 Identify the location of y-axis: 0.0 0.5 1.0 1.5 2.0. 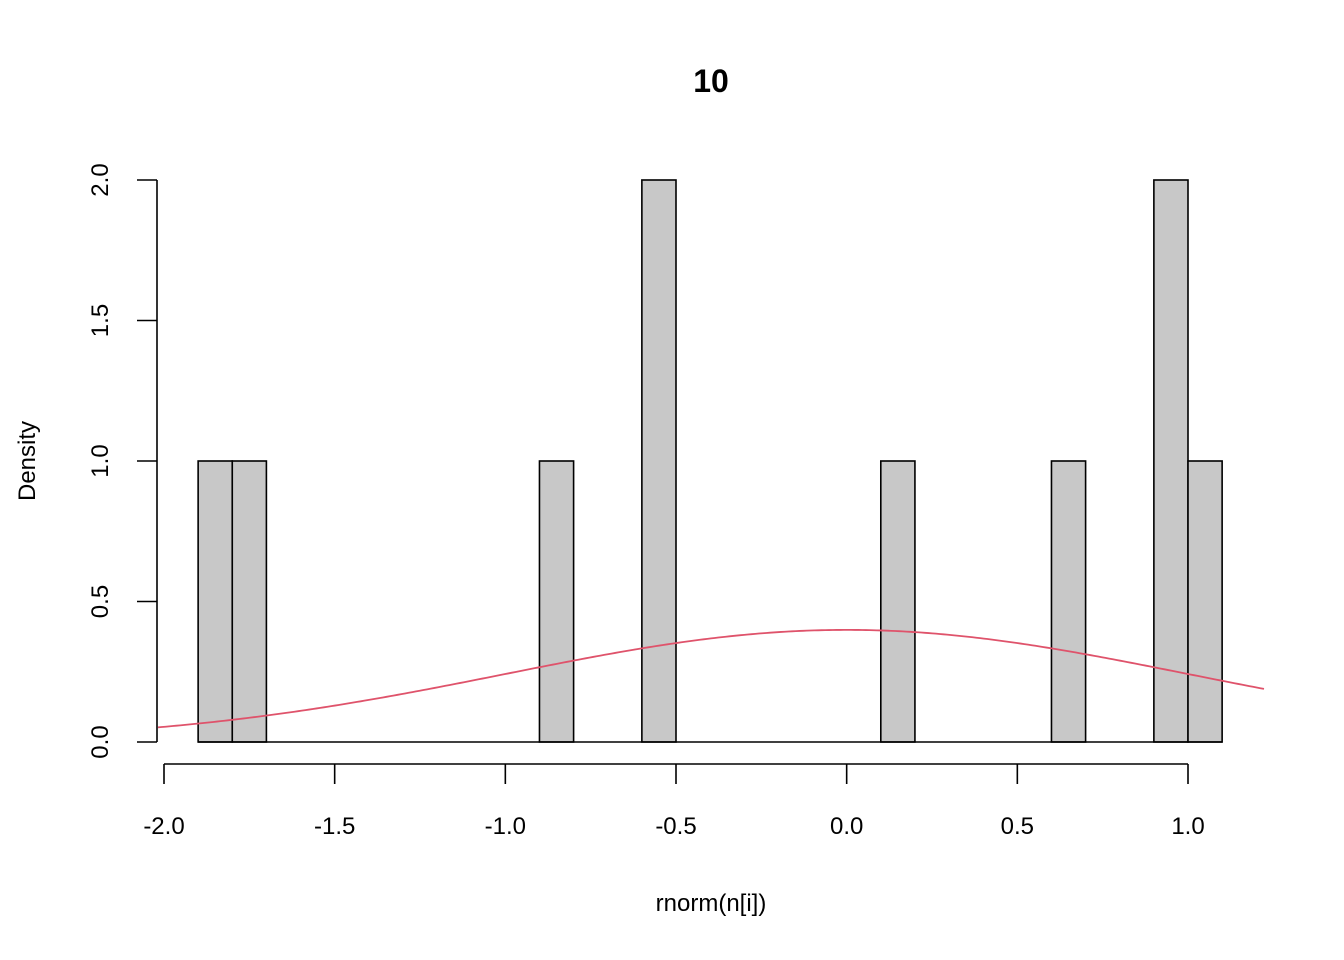
(122, 461).